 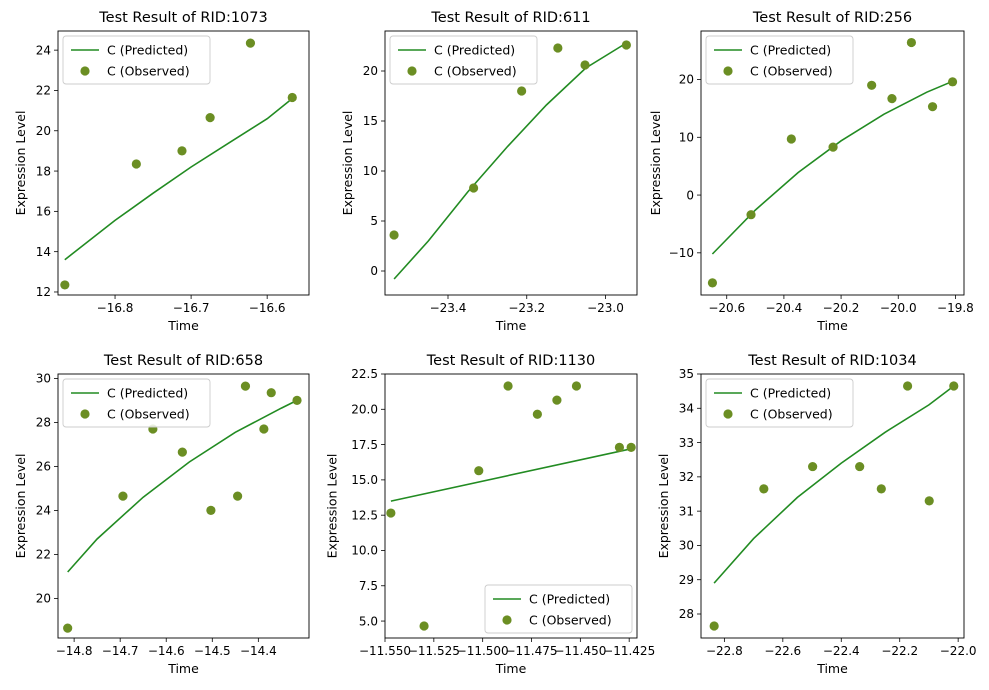 I want to click on y-tick-label: 34, so click(x=686, y=408).